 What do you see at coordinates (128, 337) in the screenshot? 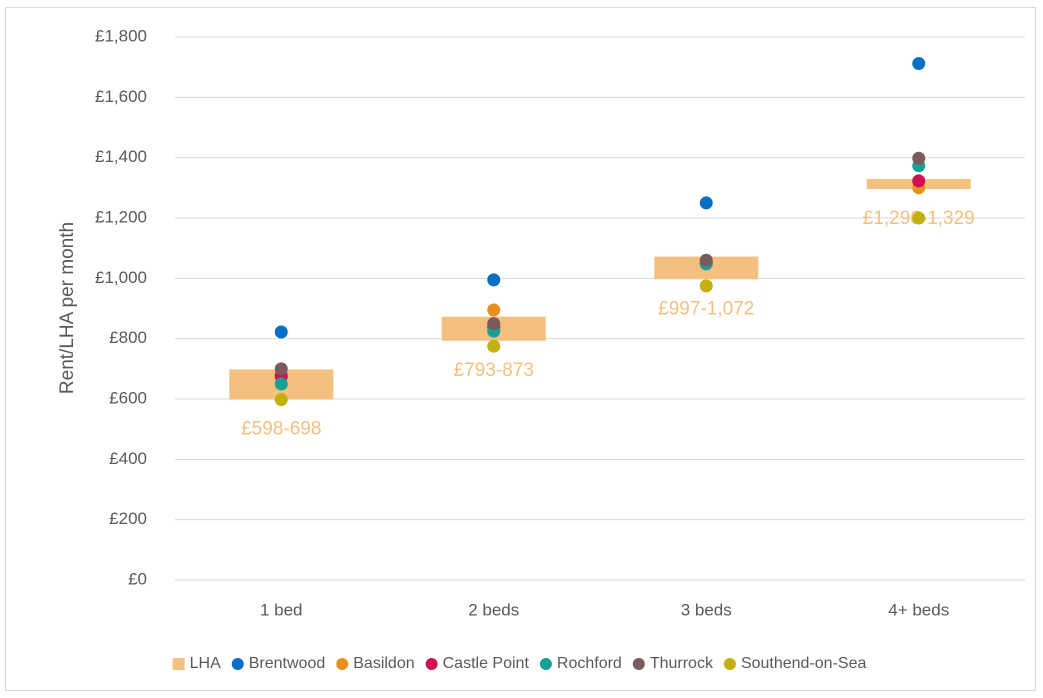
I see `y-tick-label: £800` at bounding box center [128, 337].